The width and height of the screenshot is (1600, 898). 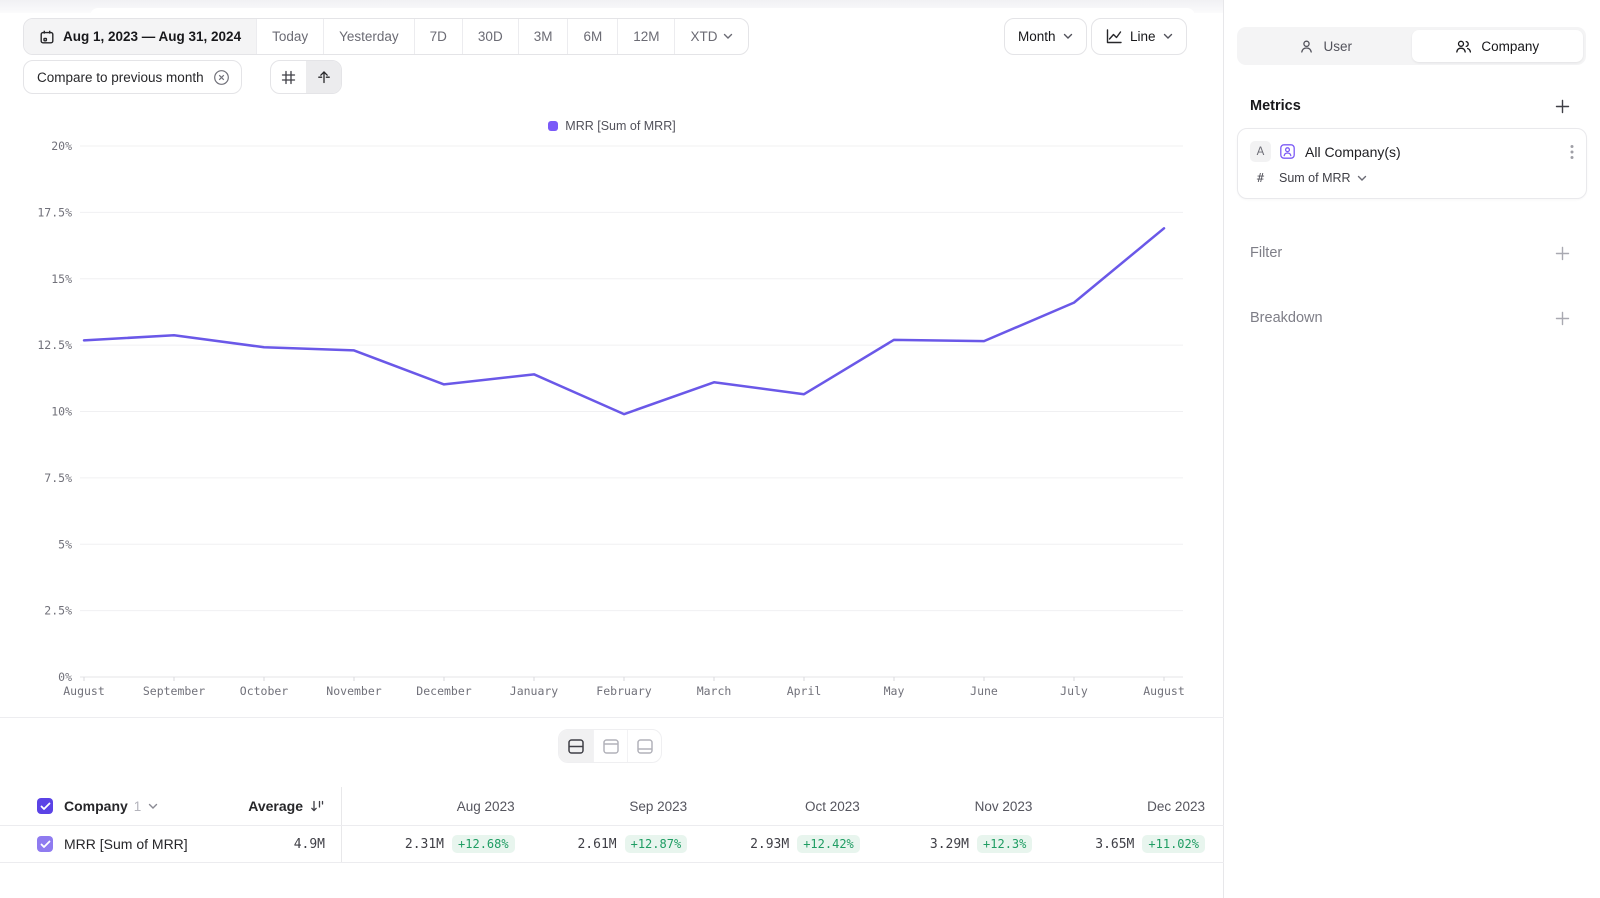 I want to click on kebab-menu-icon, so click(x=1572, y=151).